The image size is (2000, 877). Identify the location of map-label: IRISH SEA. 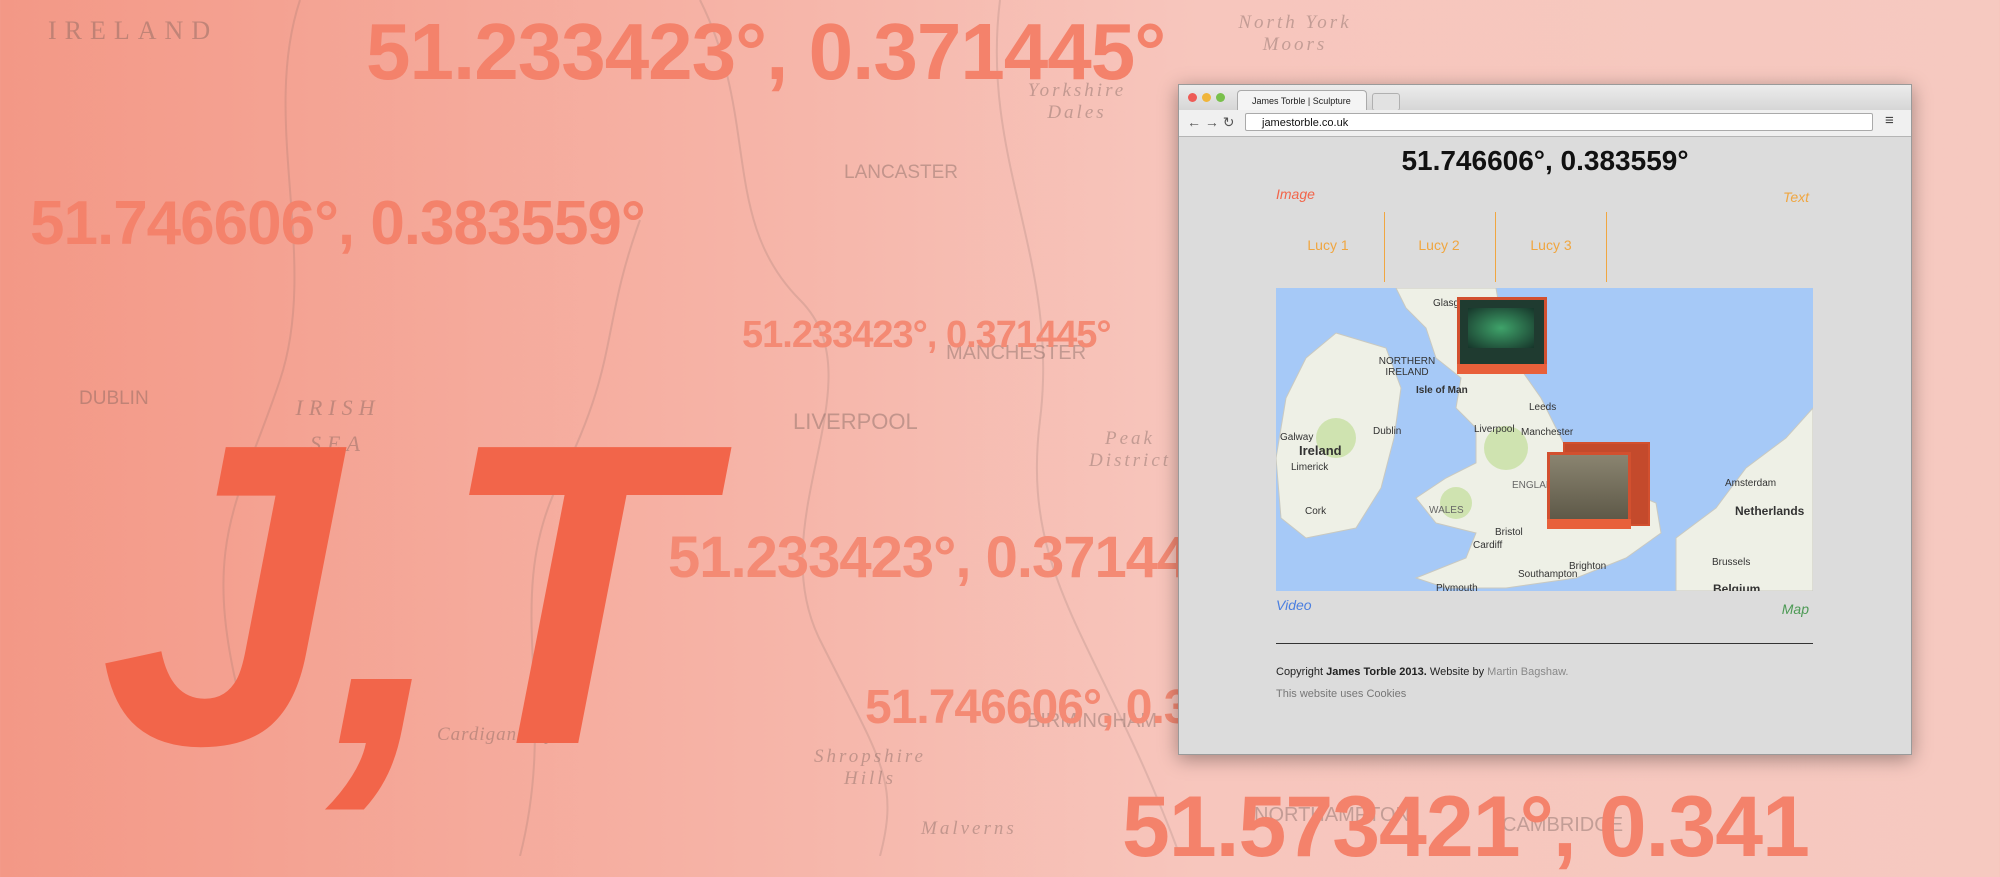
(338, 425).